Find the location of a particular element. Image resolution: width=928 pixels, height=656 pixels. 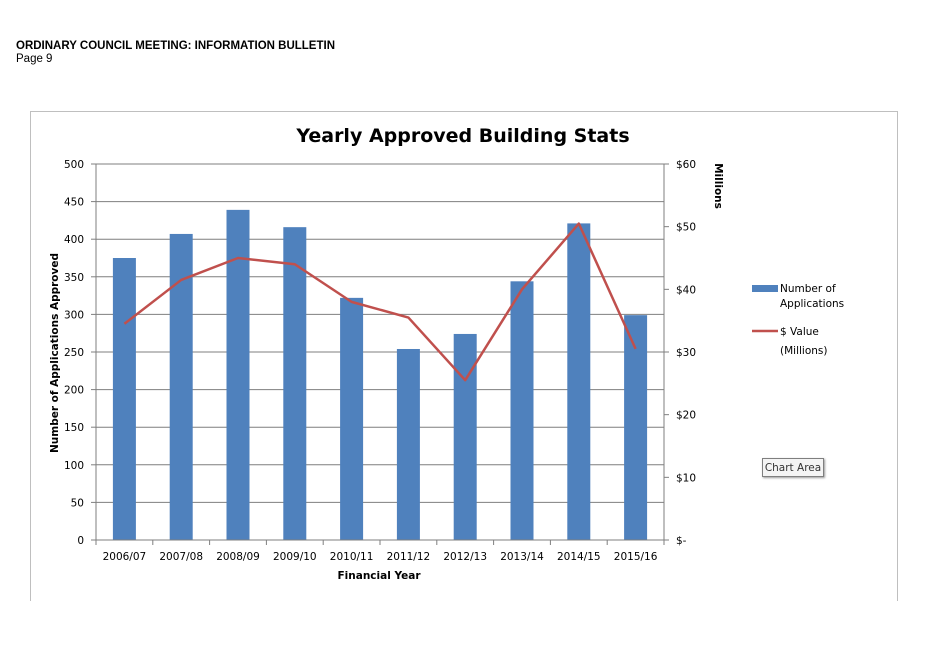

legend-swatch-bar is located at coordinates (765, 288).